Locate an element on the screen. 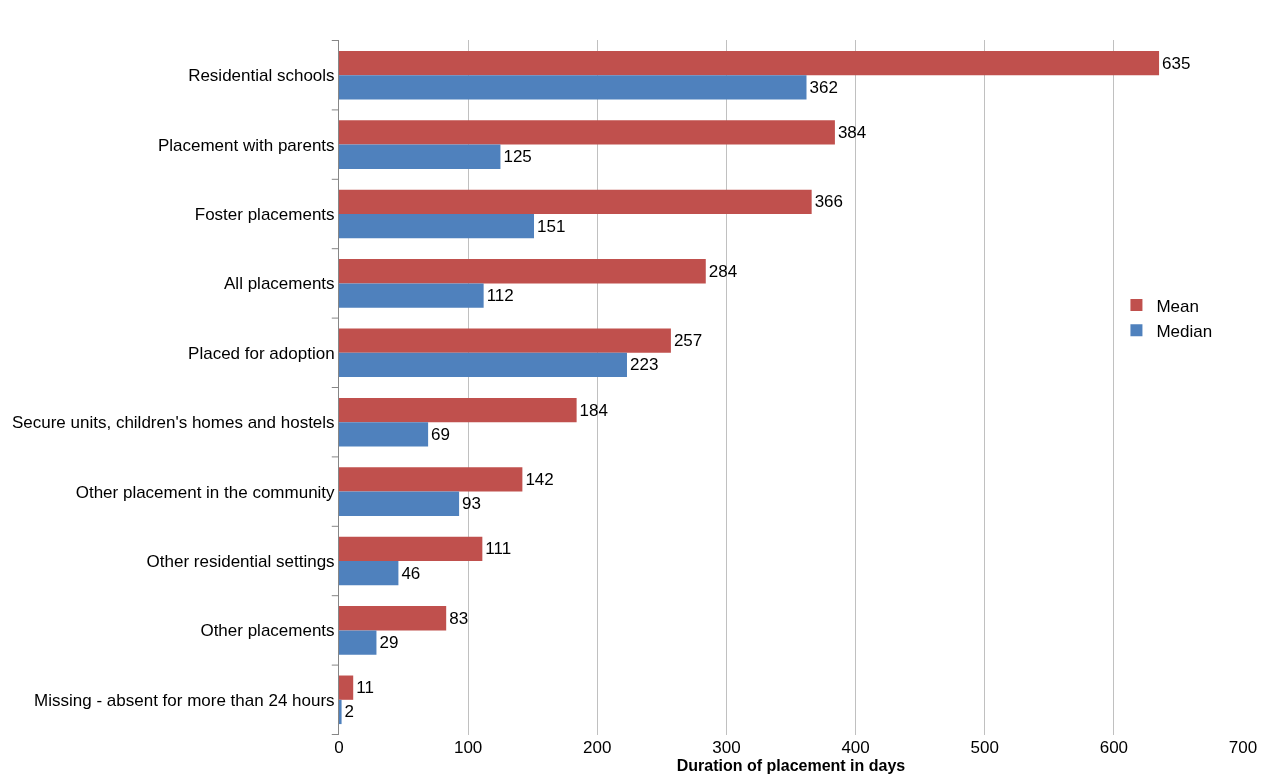  y-tick-label: Residential schools is located at coordinates (261, 76).